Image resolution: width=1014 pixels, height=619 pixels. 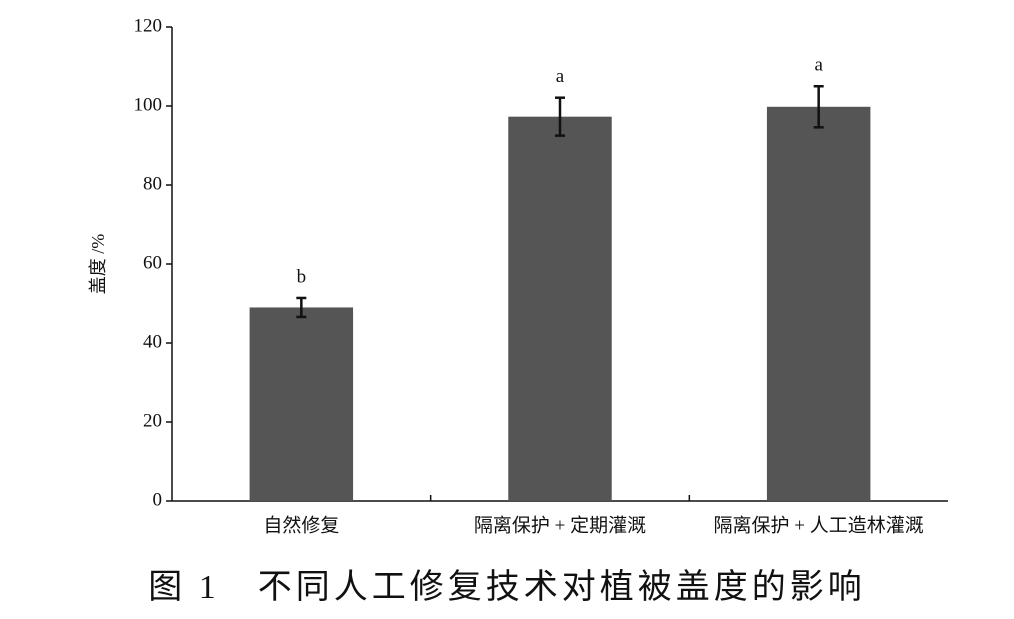 I want to click on y-tick-label: 120, so click(x=148, y=25).